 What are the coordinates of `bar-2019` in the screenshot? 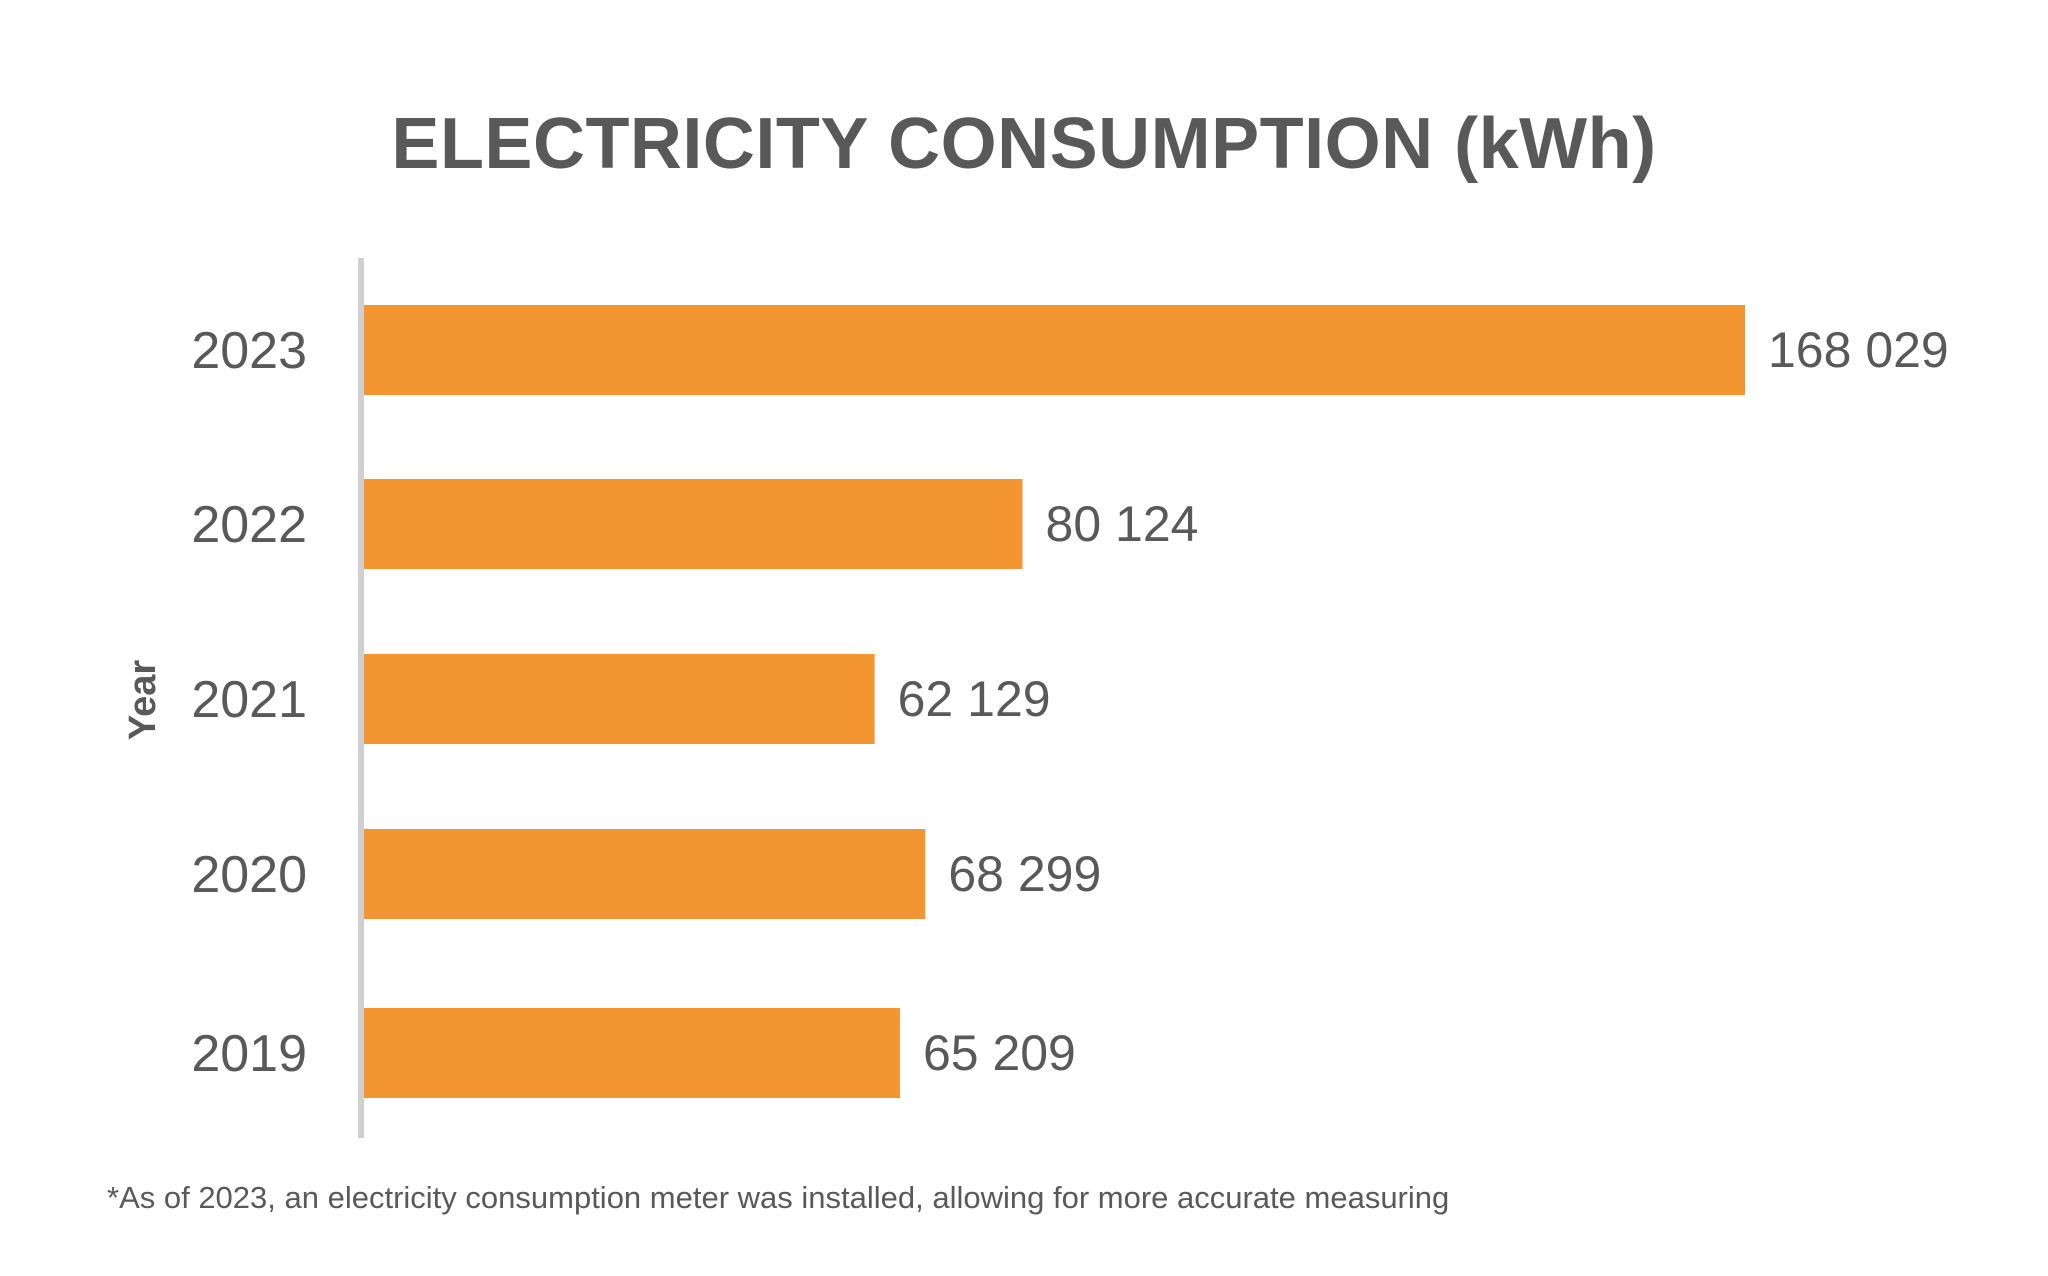 It's located at (632, 1053).